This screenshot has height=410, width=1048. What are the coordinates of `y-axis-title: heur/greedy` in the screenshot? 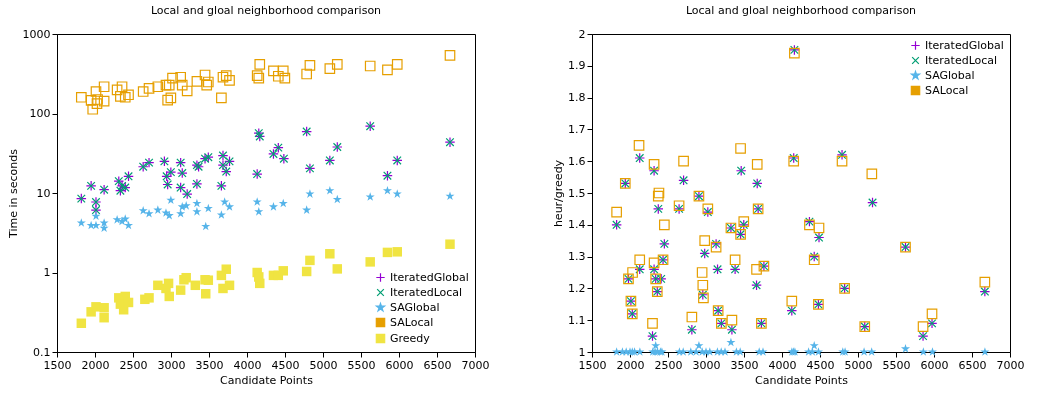 It's located at (559, 193).